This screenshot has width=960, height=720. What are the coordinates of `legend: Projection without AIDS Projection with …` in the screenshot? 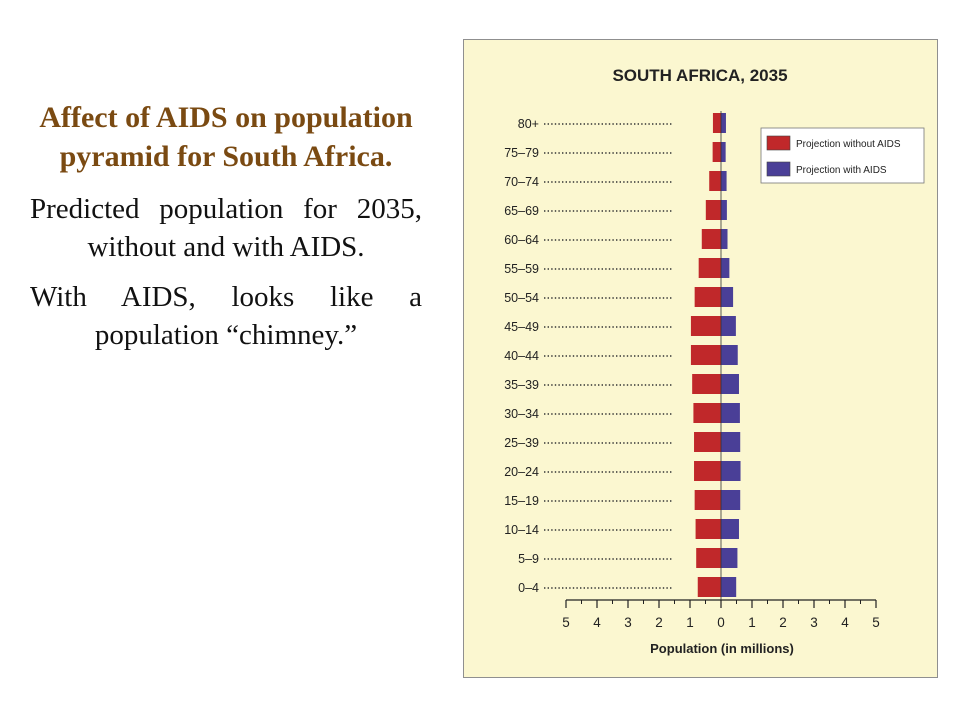 It's located at (842, 155).